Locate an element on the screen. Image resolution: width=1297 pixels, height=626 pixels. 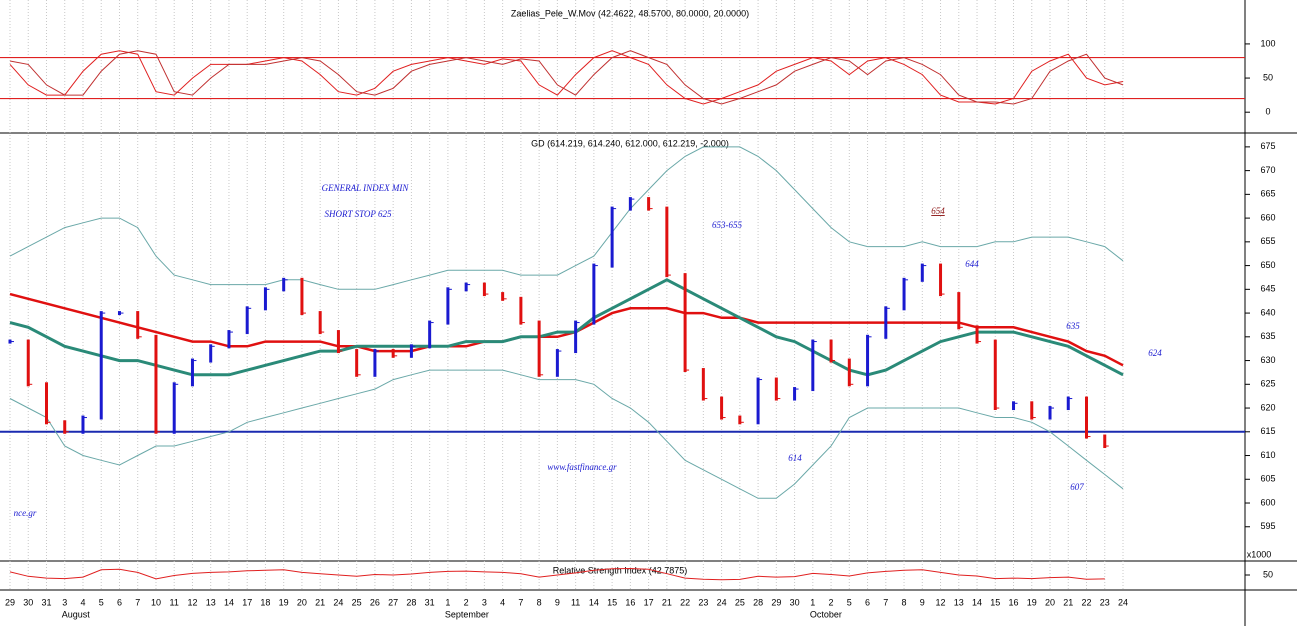
x-tick-label: 26 is located at coordinates (375, 602).